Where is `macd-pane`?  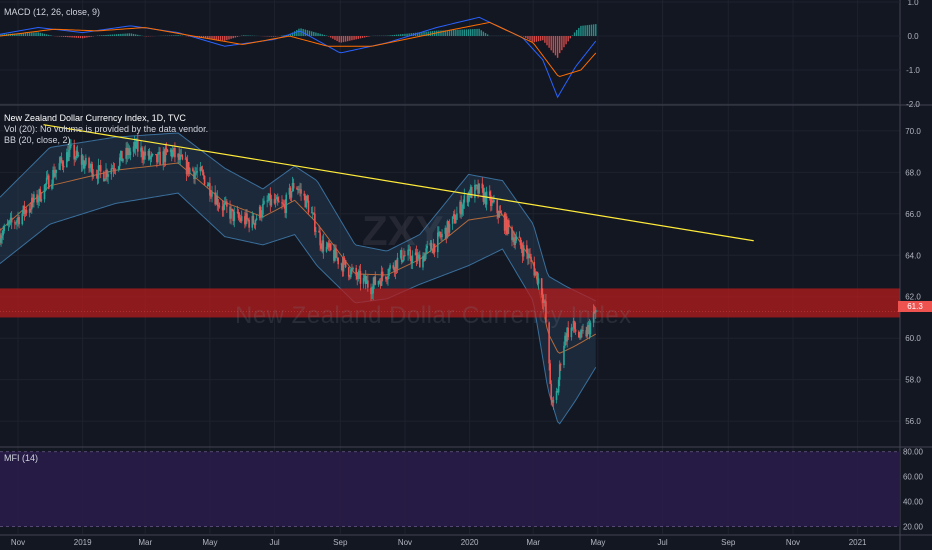
macd-pane is located at coordinates (298, 57).